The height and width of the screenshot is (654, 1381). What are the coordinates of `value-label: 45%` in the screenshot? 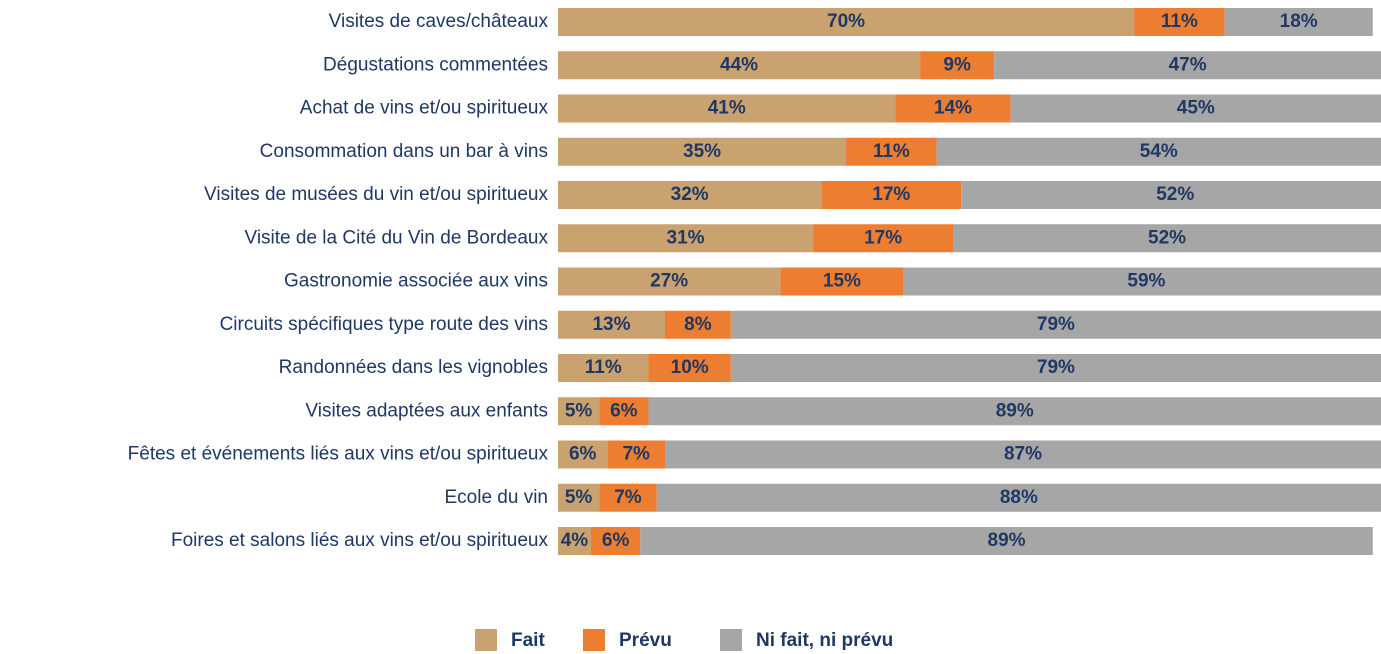 It's located at (1196, 108).